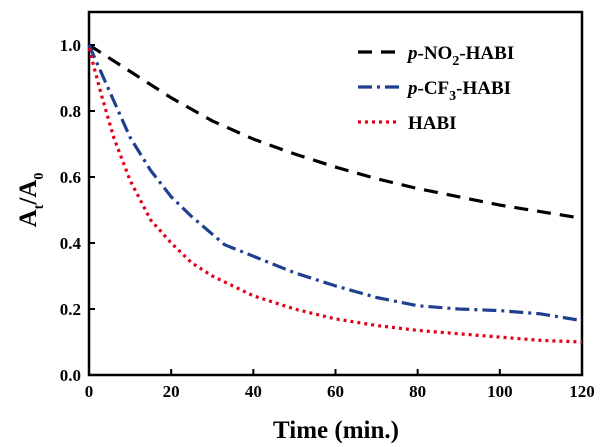 This screenshot has width=600, height=447. I want to click on legend-label-subscript: 3, so click(452, 96).